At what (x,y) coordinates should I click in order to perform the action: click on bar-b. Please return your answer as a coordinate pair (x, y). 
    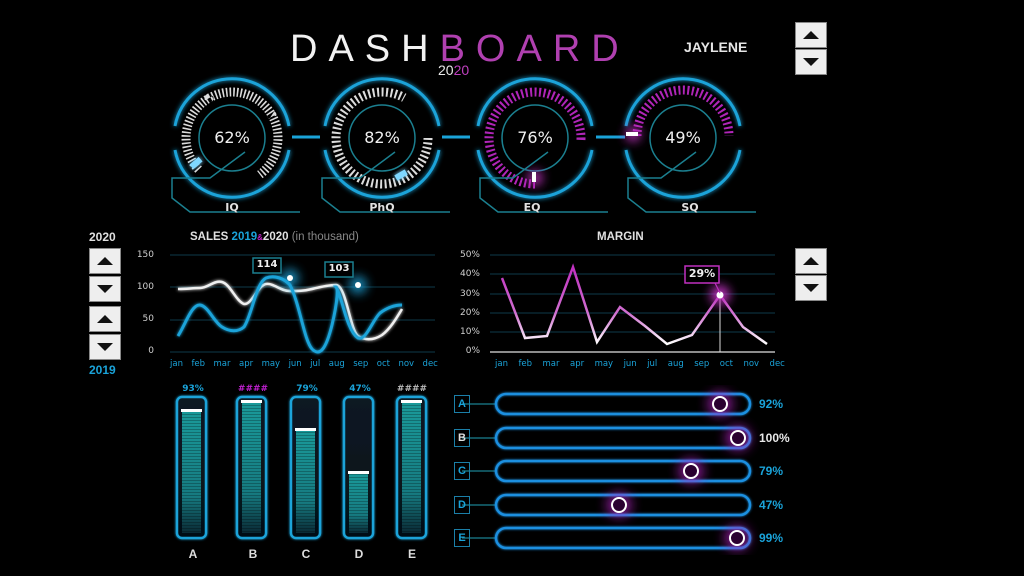
    Looking at the image, I should click on (251, 467).